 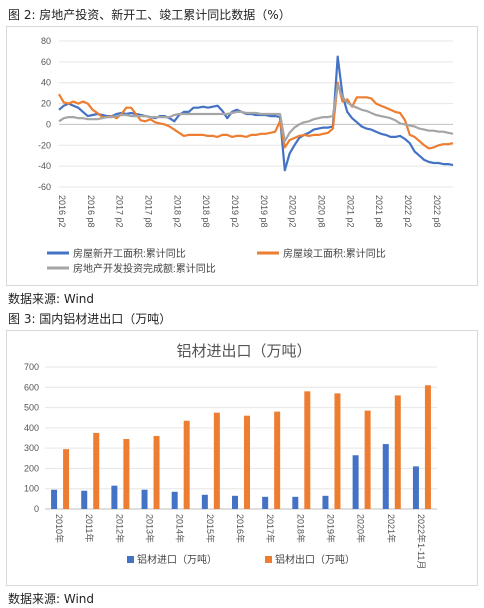 I want to click on y-tick-label: 20, so click(x=46, y=104).